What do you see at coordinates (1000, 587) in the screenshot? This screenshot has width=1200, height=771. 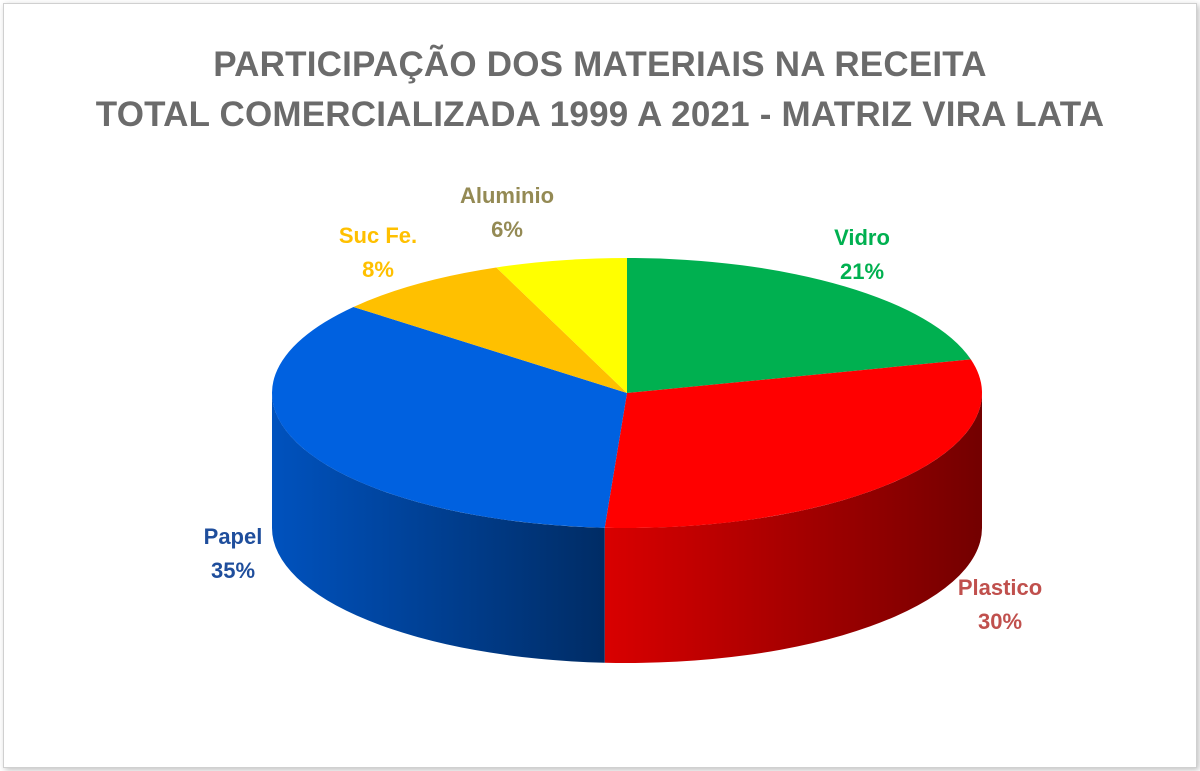 I see `data-label-plastico-name: Plastico` at bounding box center [1000, 587].